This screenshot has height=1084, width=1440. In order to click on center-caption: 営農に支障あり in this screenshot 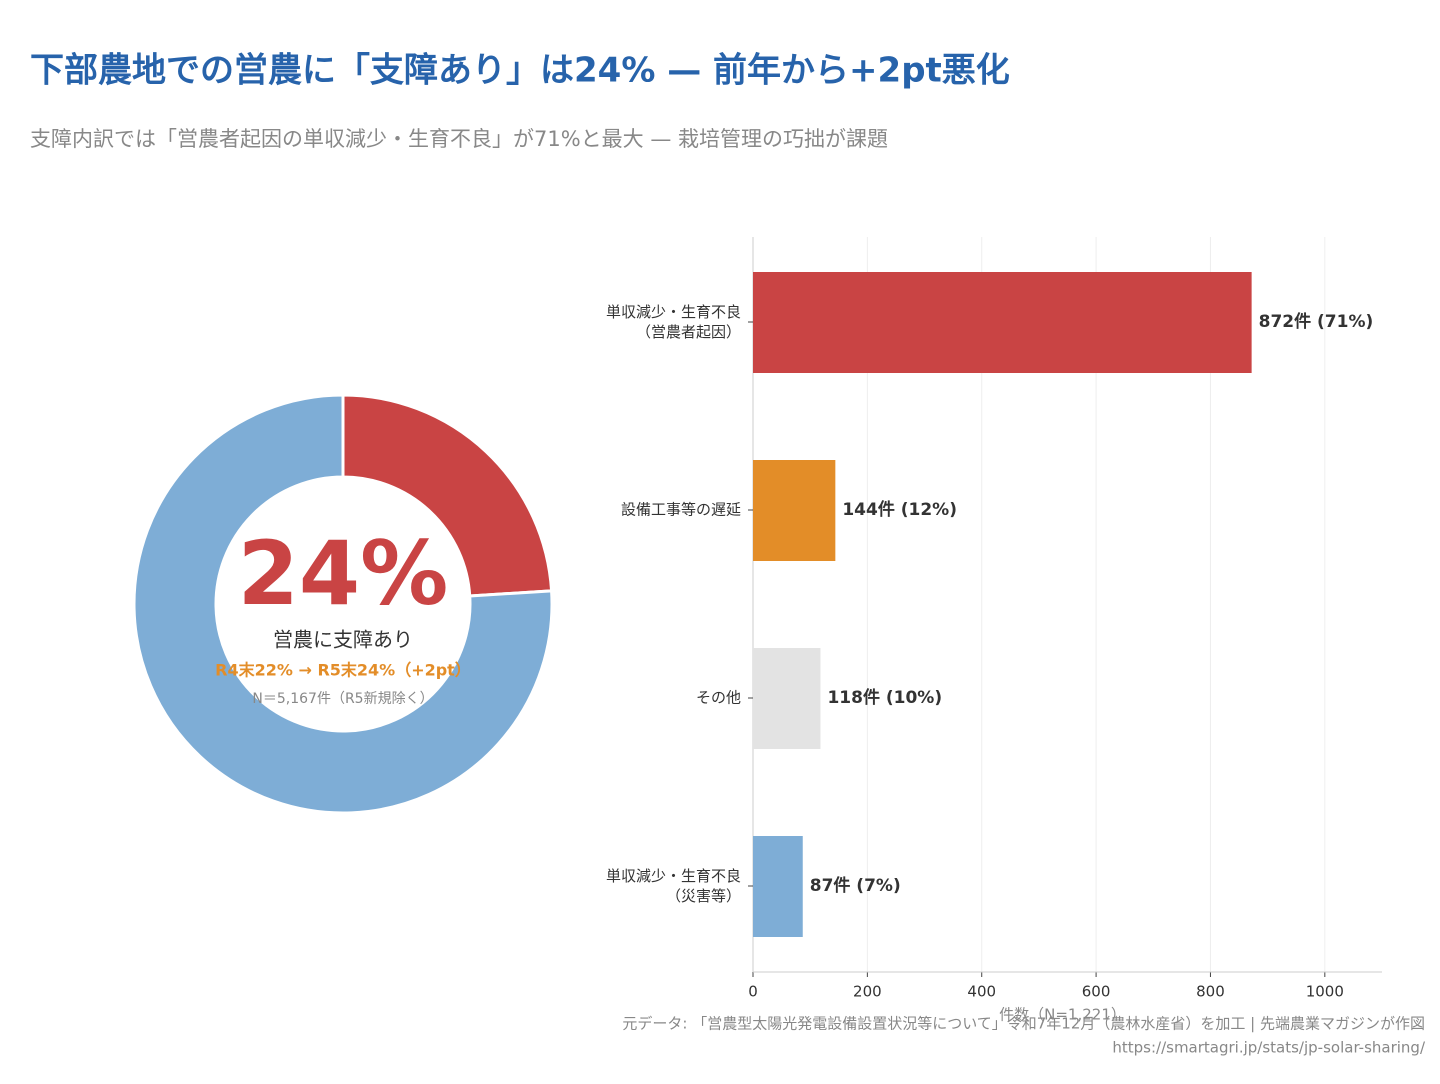, I will do `click(343, 640)`.